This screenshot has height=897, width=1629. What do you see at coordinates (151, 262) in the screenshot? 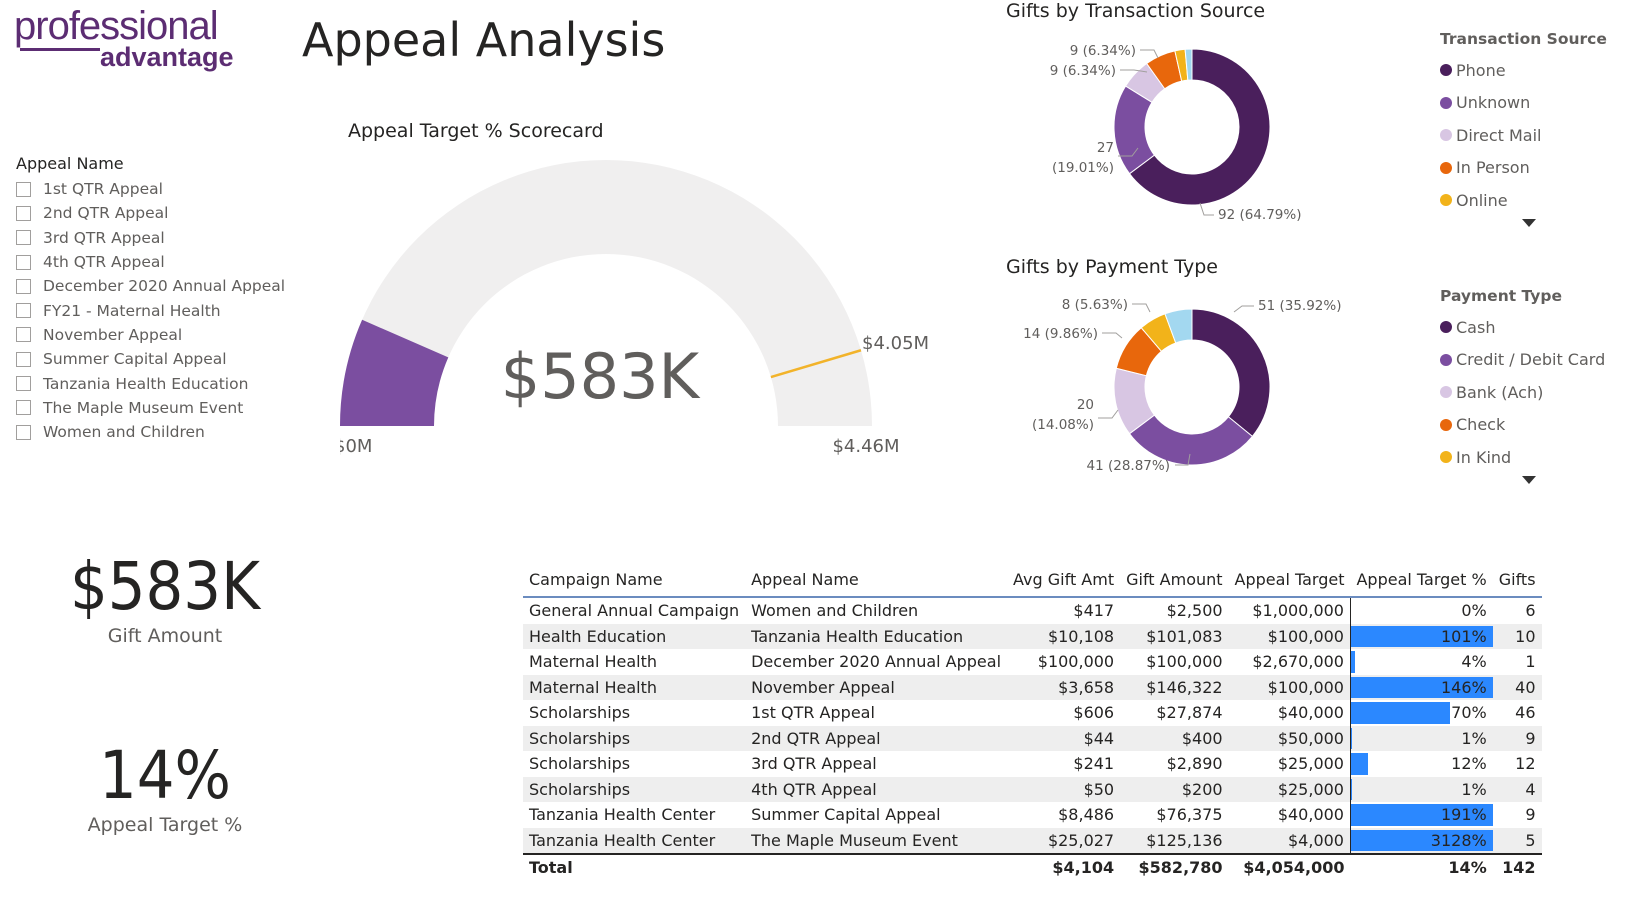
I see `slicer-item: 4th QTR Appeal` at bounding box center [151, 262].